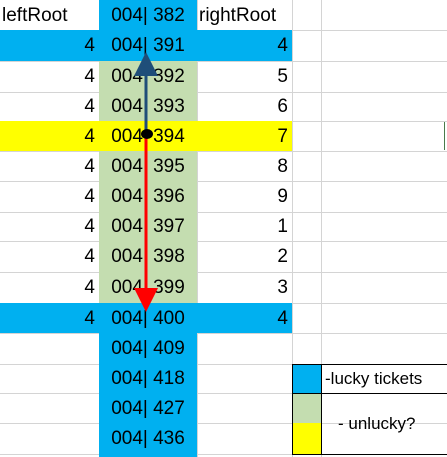 The image size is (447, 457). What do you see at coordinates (282, 226) in the screenshot?
I see `right-root-cell: 1` at bounding box center [282, 226].